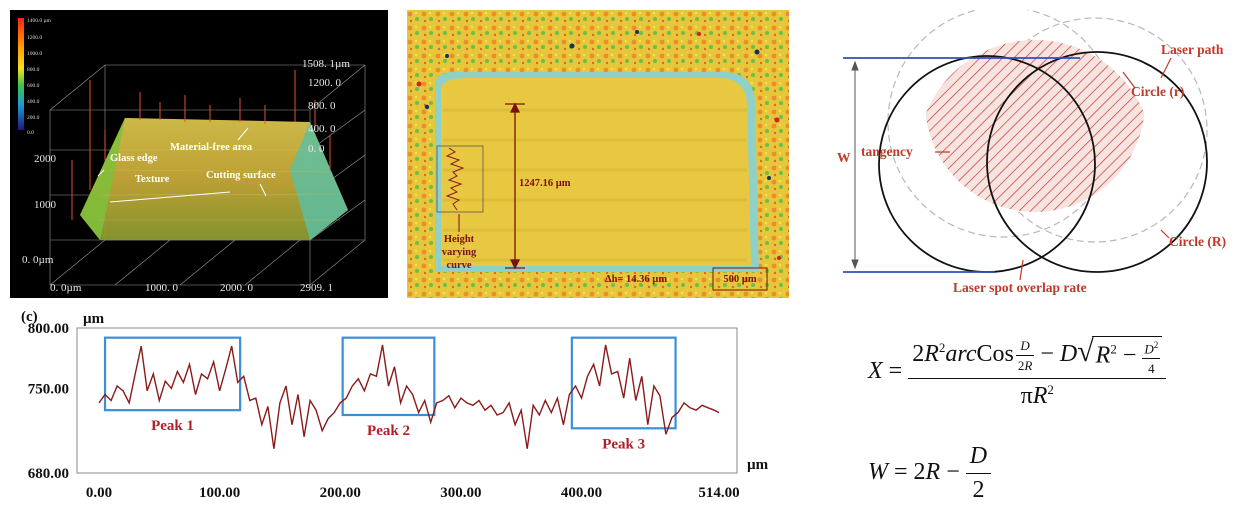 The height and width of the screenshot is (520, 1257). Describe the element at coordinates (316, 149) in the screenshot. I see `z-tick: 0. 0` at that location.